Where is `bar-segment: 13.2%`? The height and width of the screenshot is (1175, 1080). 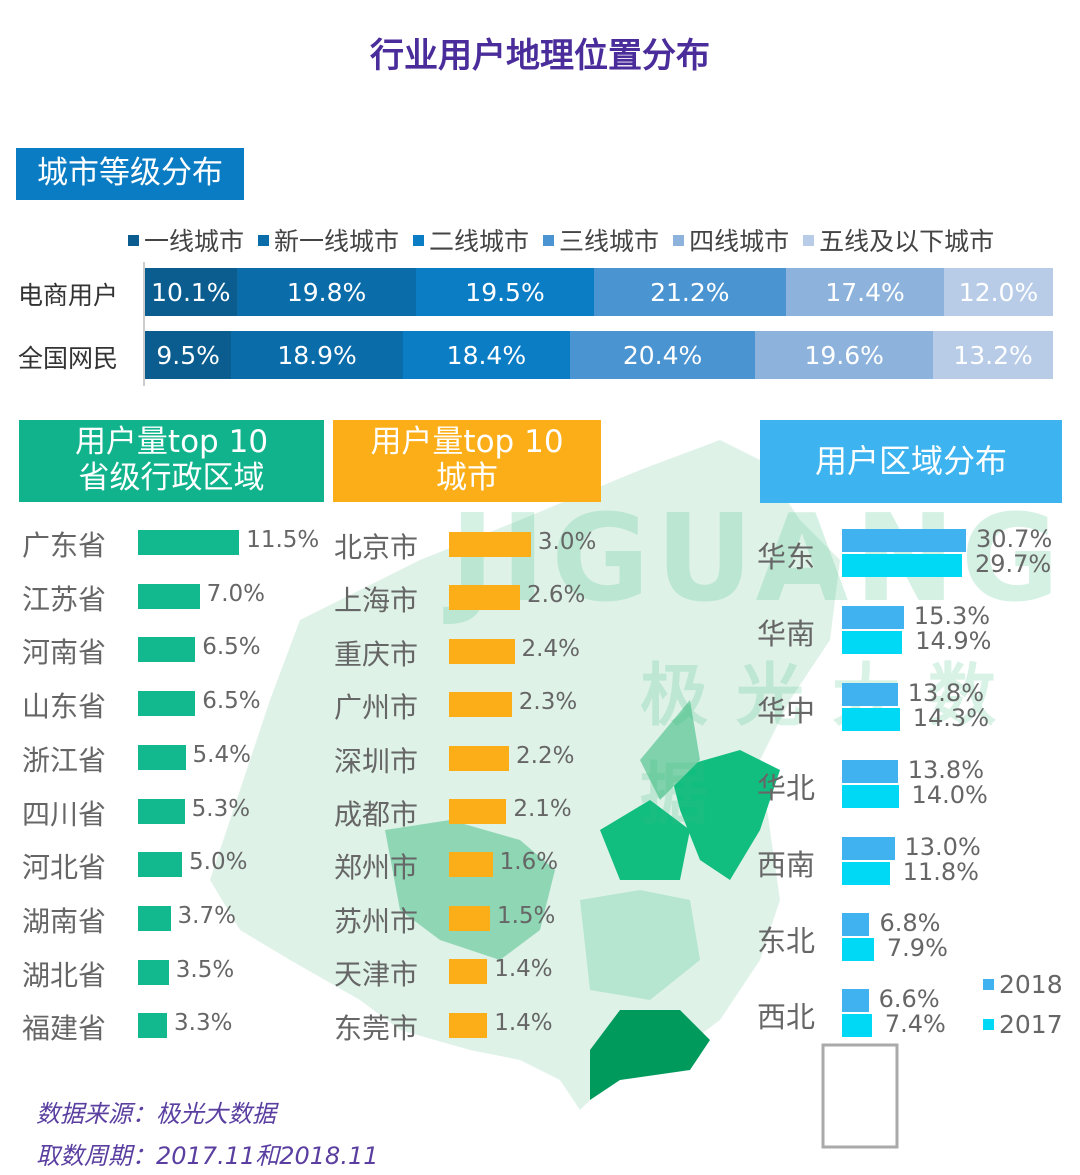
bar-segment: 13.2% is located at coordinates (993, 355).